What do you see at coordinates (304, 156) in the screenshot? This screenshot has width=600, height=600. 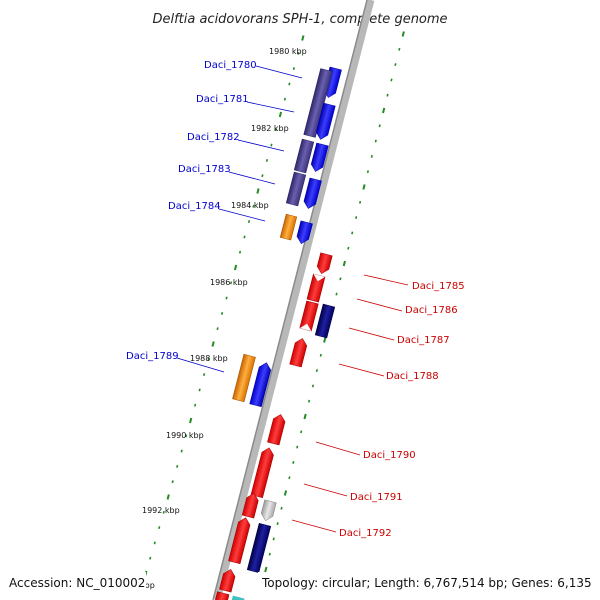 I see `gene-daci-1782-block` at bounding box center [304, 156].